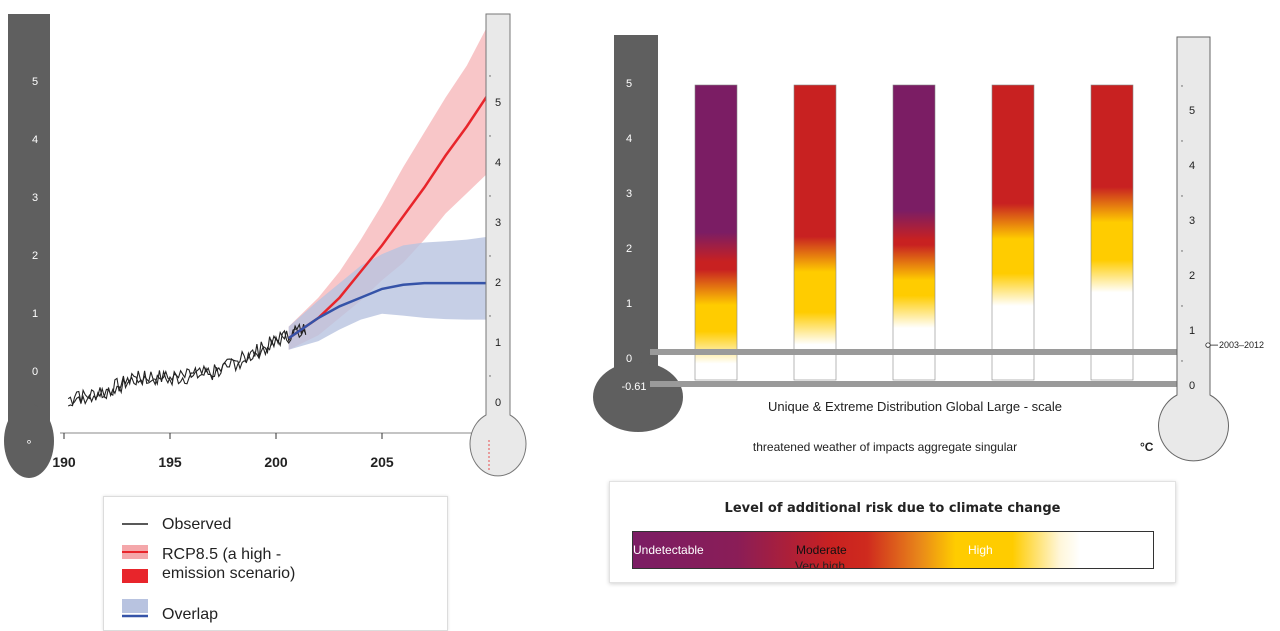 The width and height of the screenshot is (1280, 631). I want to click on bulb-mark: °, so click(28, 444).